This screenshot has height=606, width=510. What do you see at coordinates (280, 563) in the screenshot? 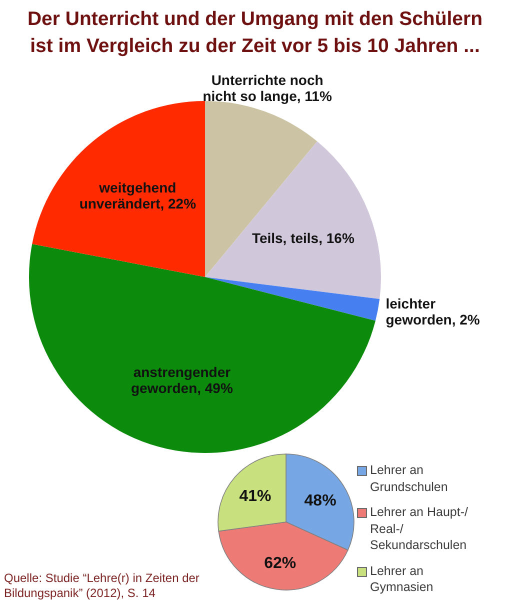
I see `data-label: 62%` at bounding box center [280, 563].